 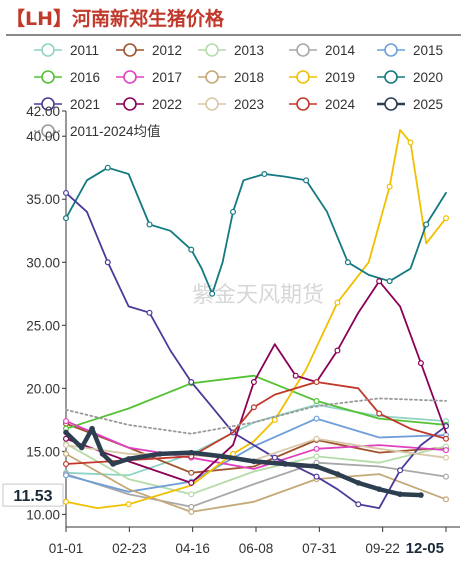 What do you see at coordinates (33, 495) in the screenshot?
I see `current-value-box` at bounding box center [33, 495].